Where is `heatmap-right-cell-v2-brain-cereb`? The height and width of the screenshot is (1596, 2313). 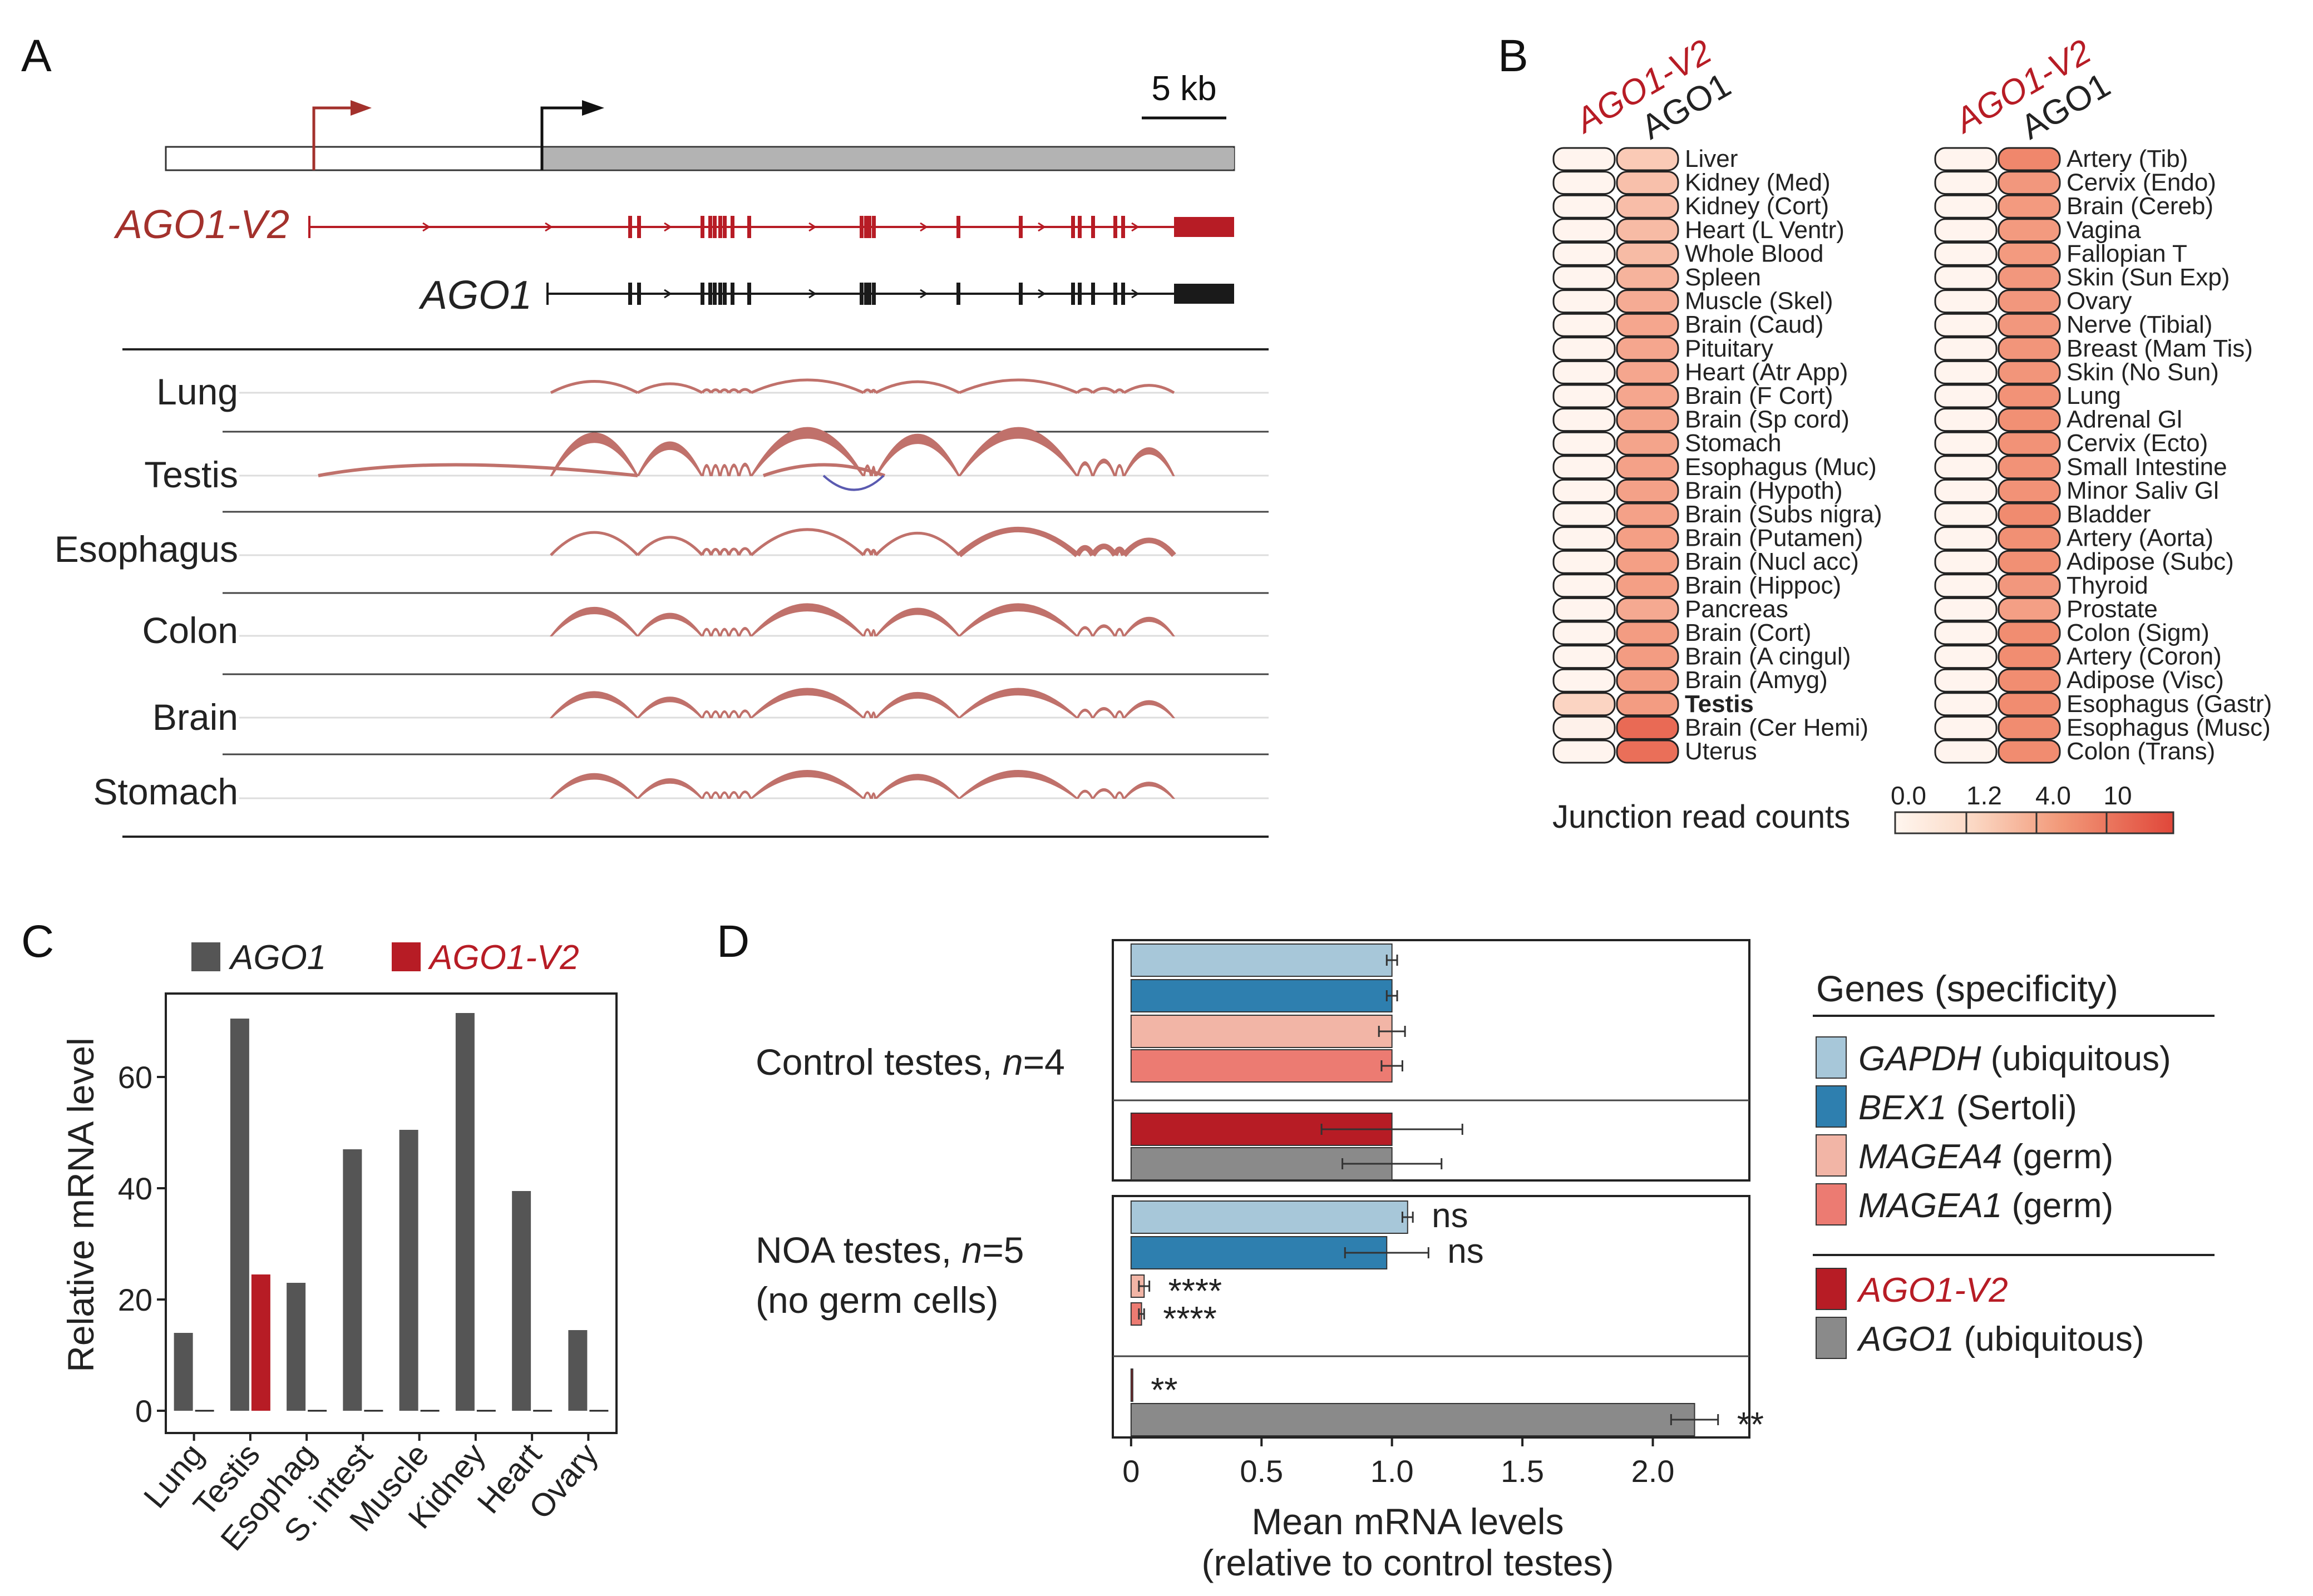 heatmap-right-cell-v2-brain-cereb is located at coordinates (1966, 206).